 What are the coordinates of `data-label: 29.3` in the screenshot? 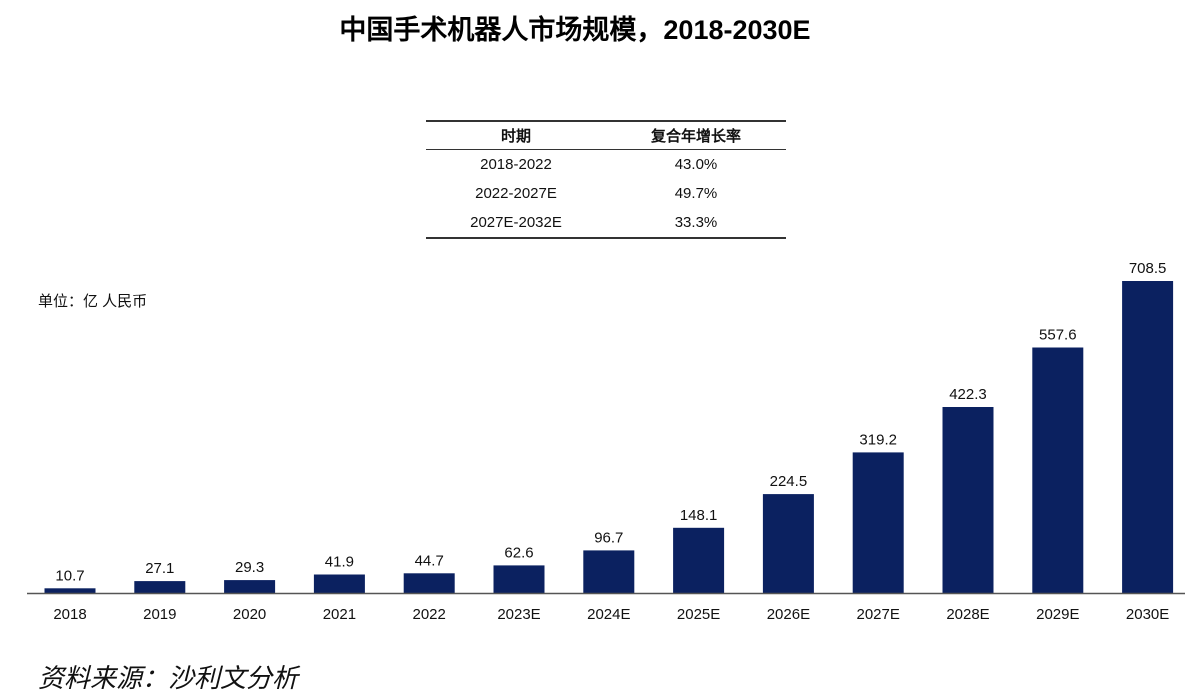 It's located at (249, 567).